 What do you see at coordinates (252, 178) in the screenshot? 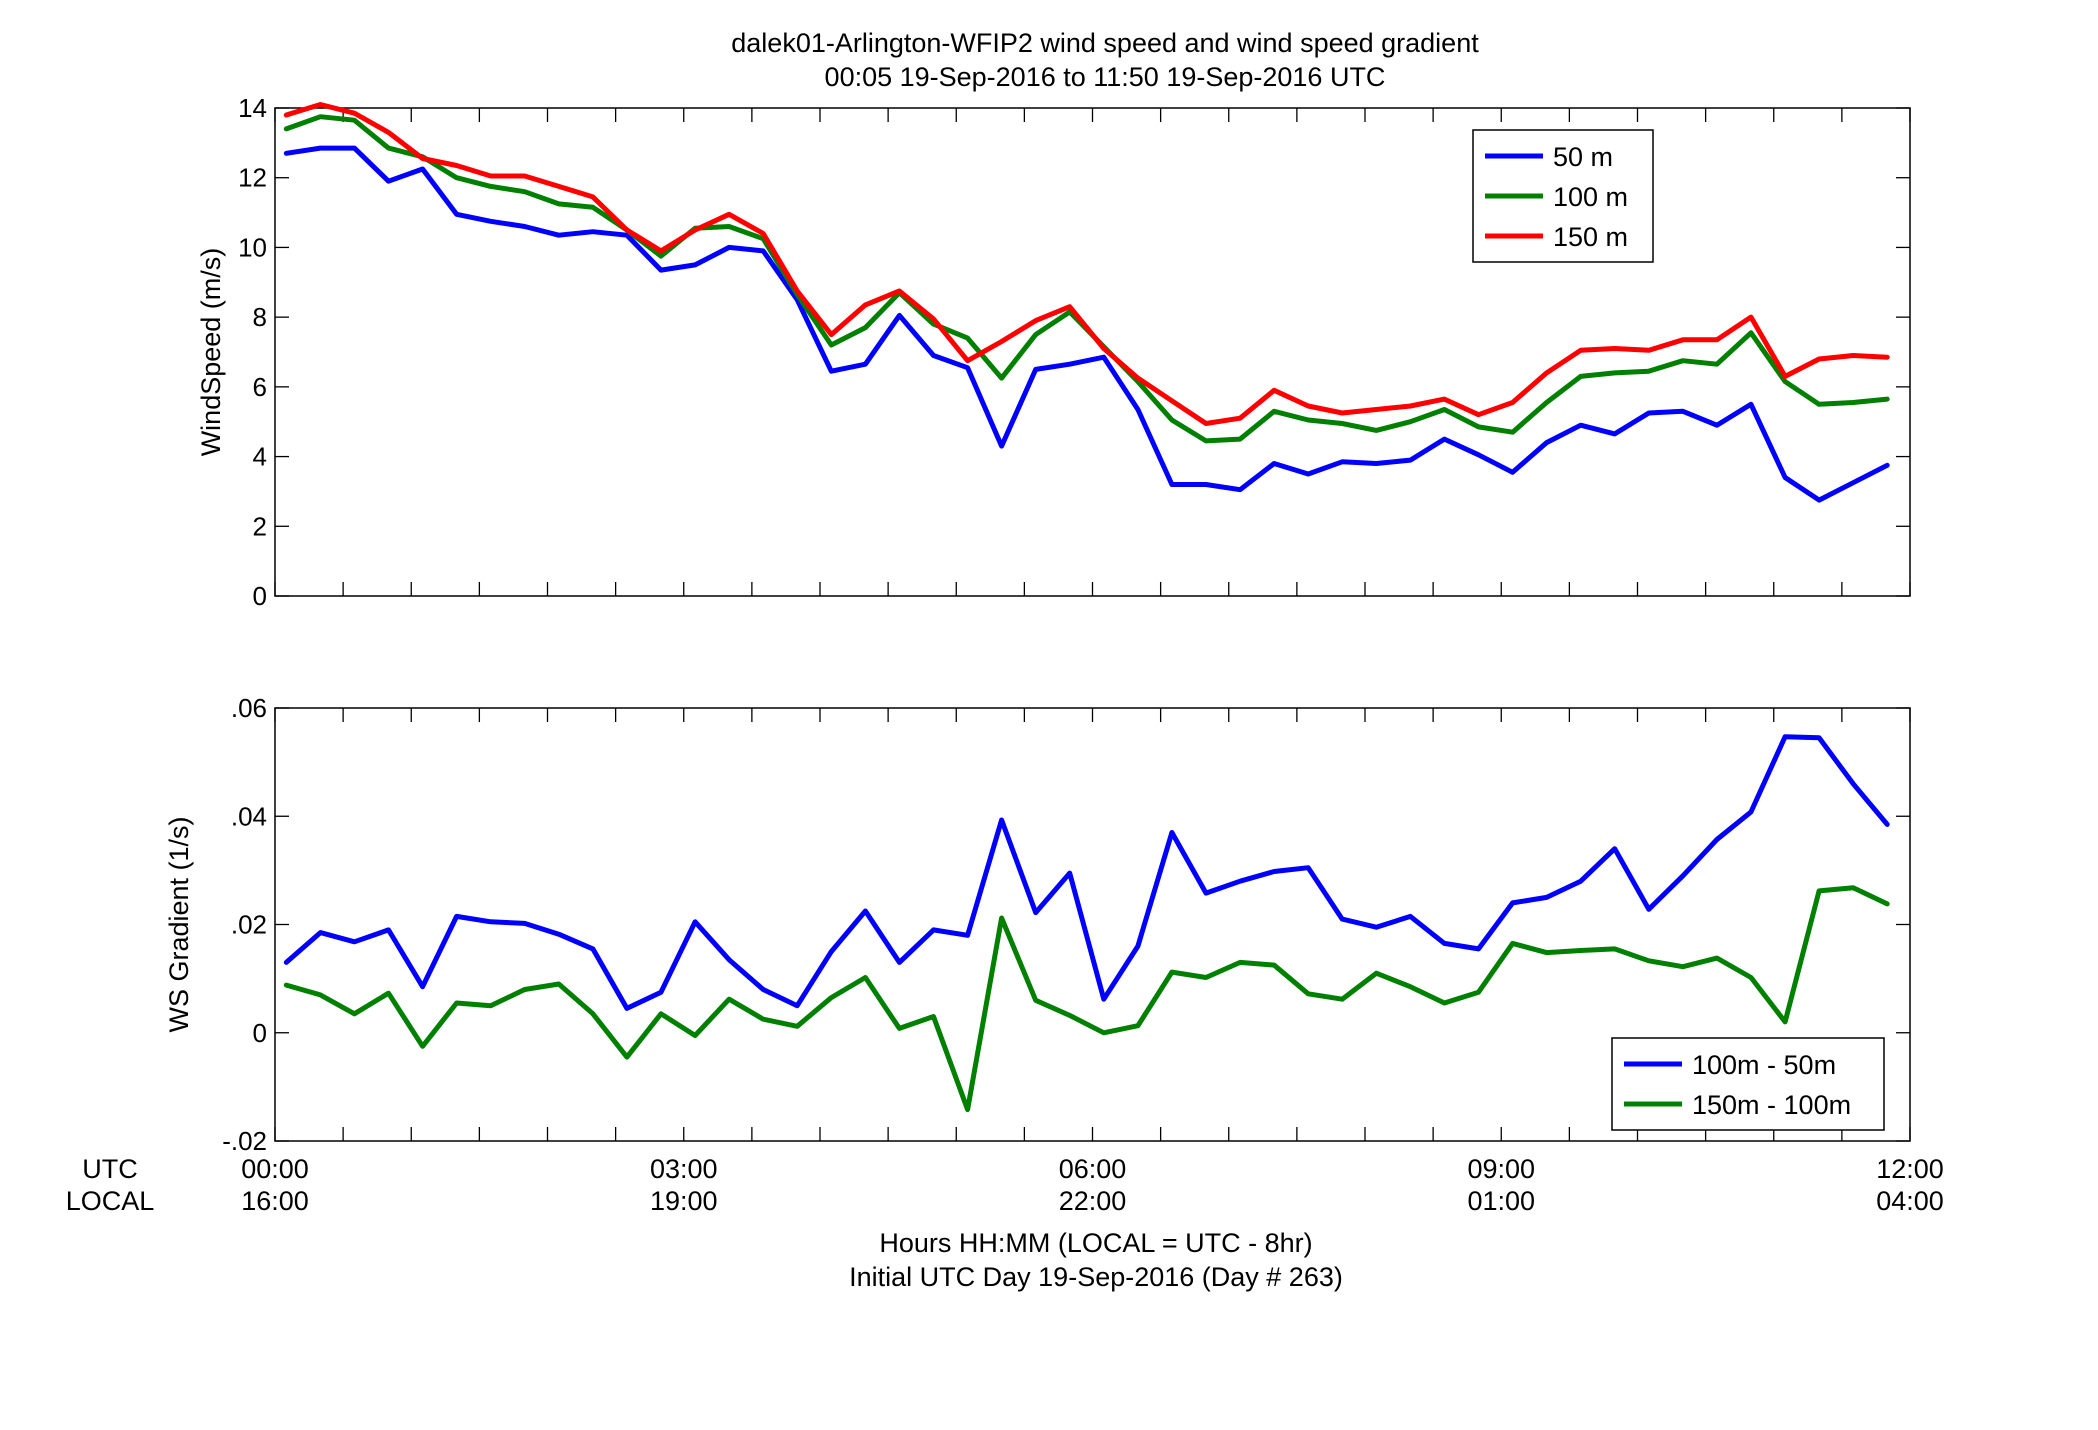
I see `y-tick-label: 12` at bounding box center [252, 178].